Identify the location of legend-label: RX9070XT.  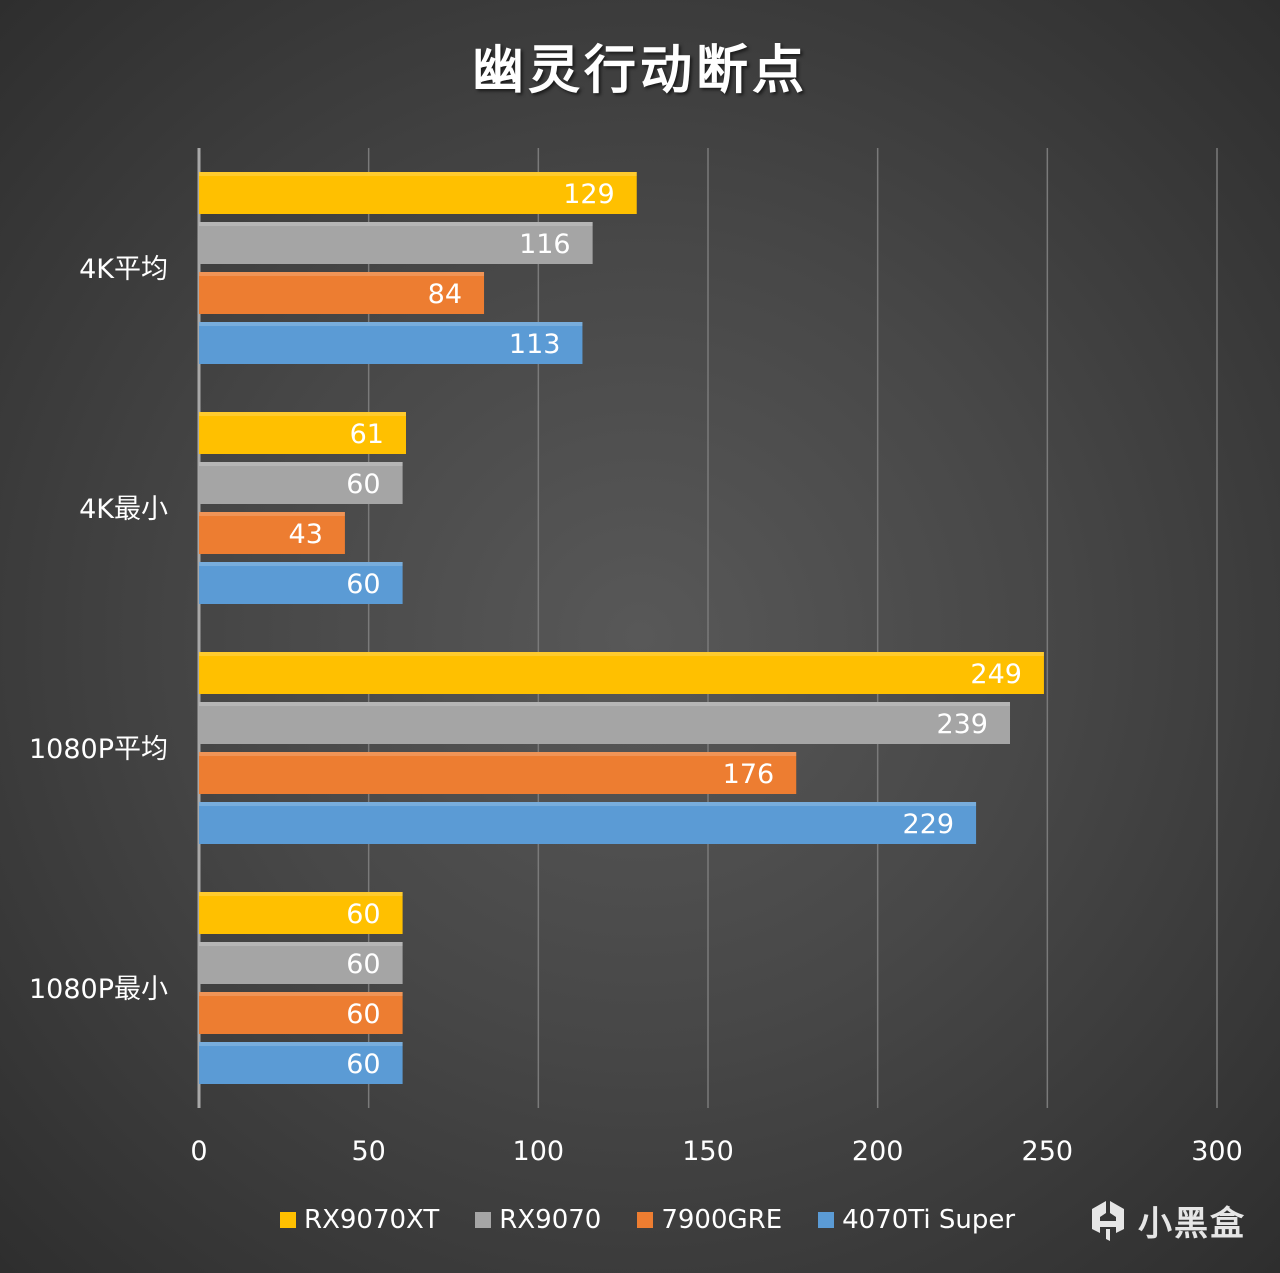
(372, 1220).